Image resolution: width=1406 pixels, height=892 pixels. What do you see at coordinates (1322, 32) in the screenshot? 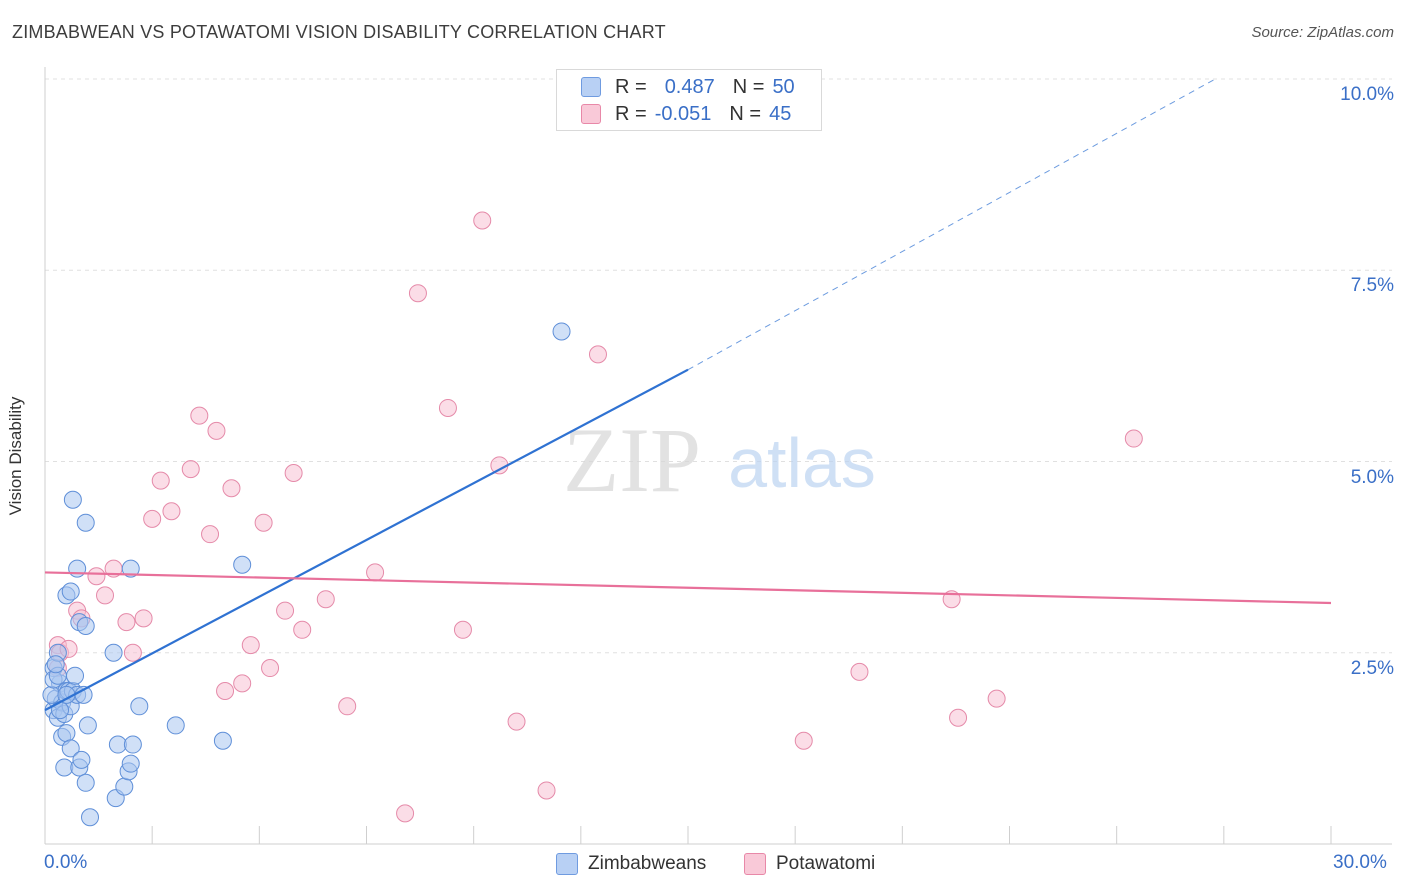
I see `source-label: Source: ZipAtlas.com` at bounding box center [1322, 32].